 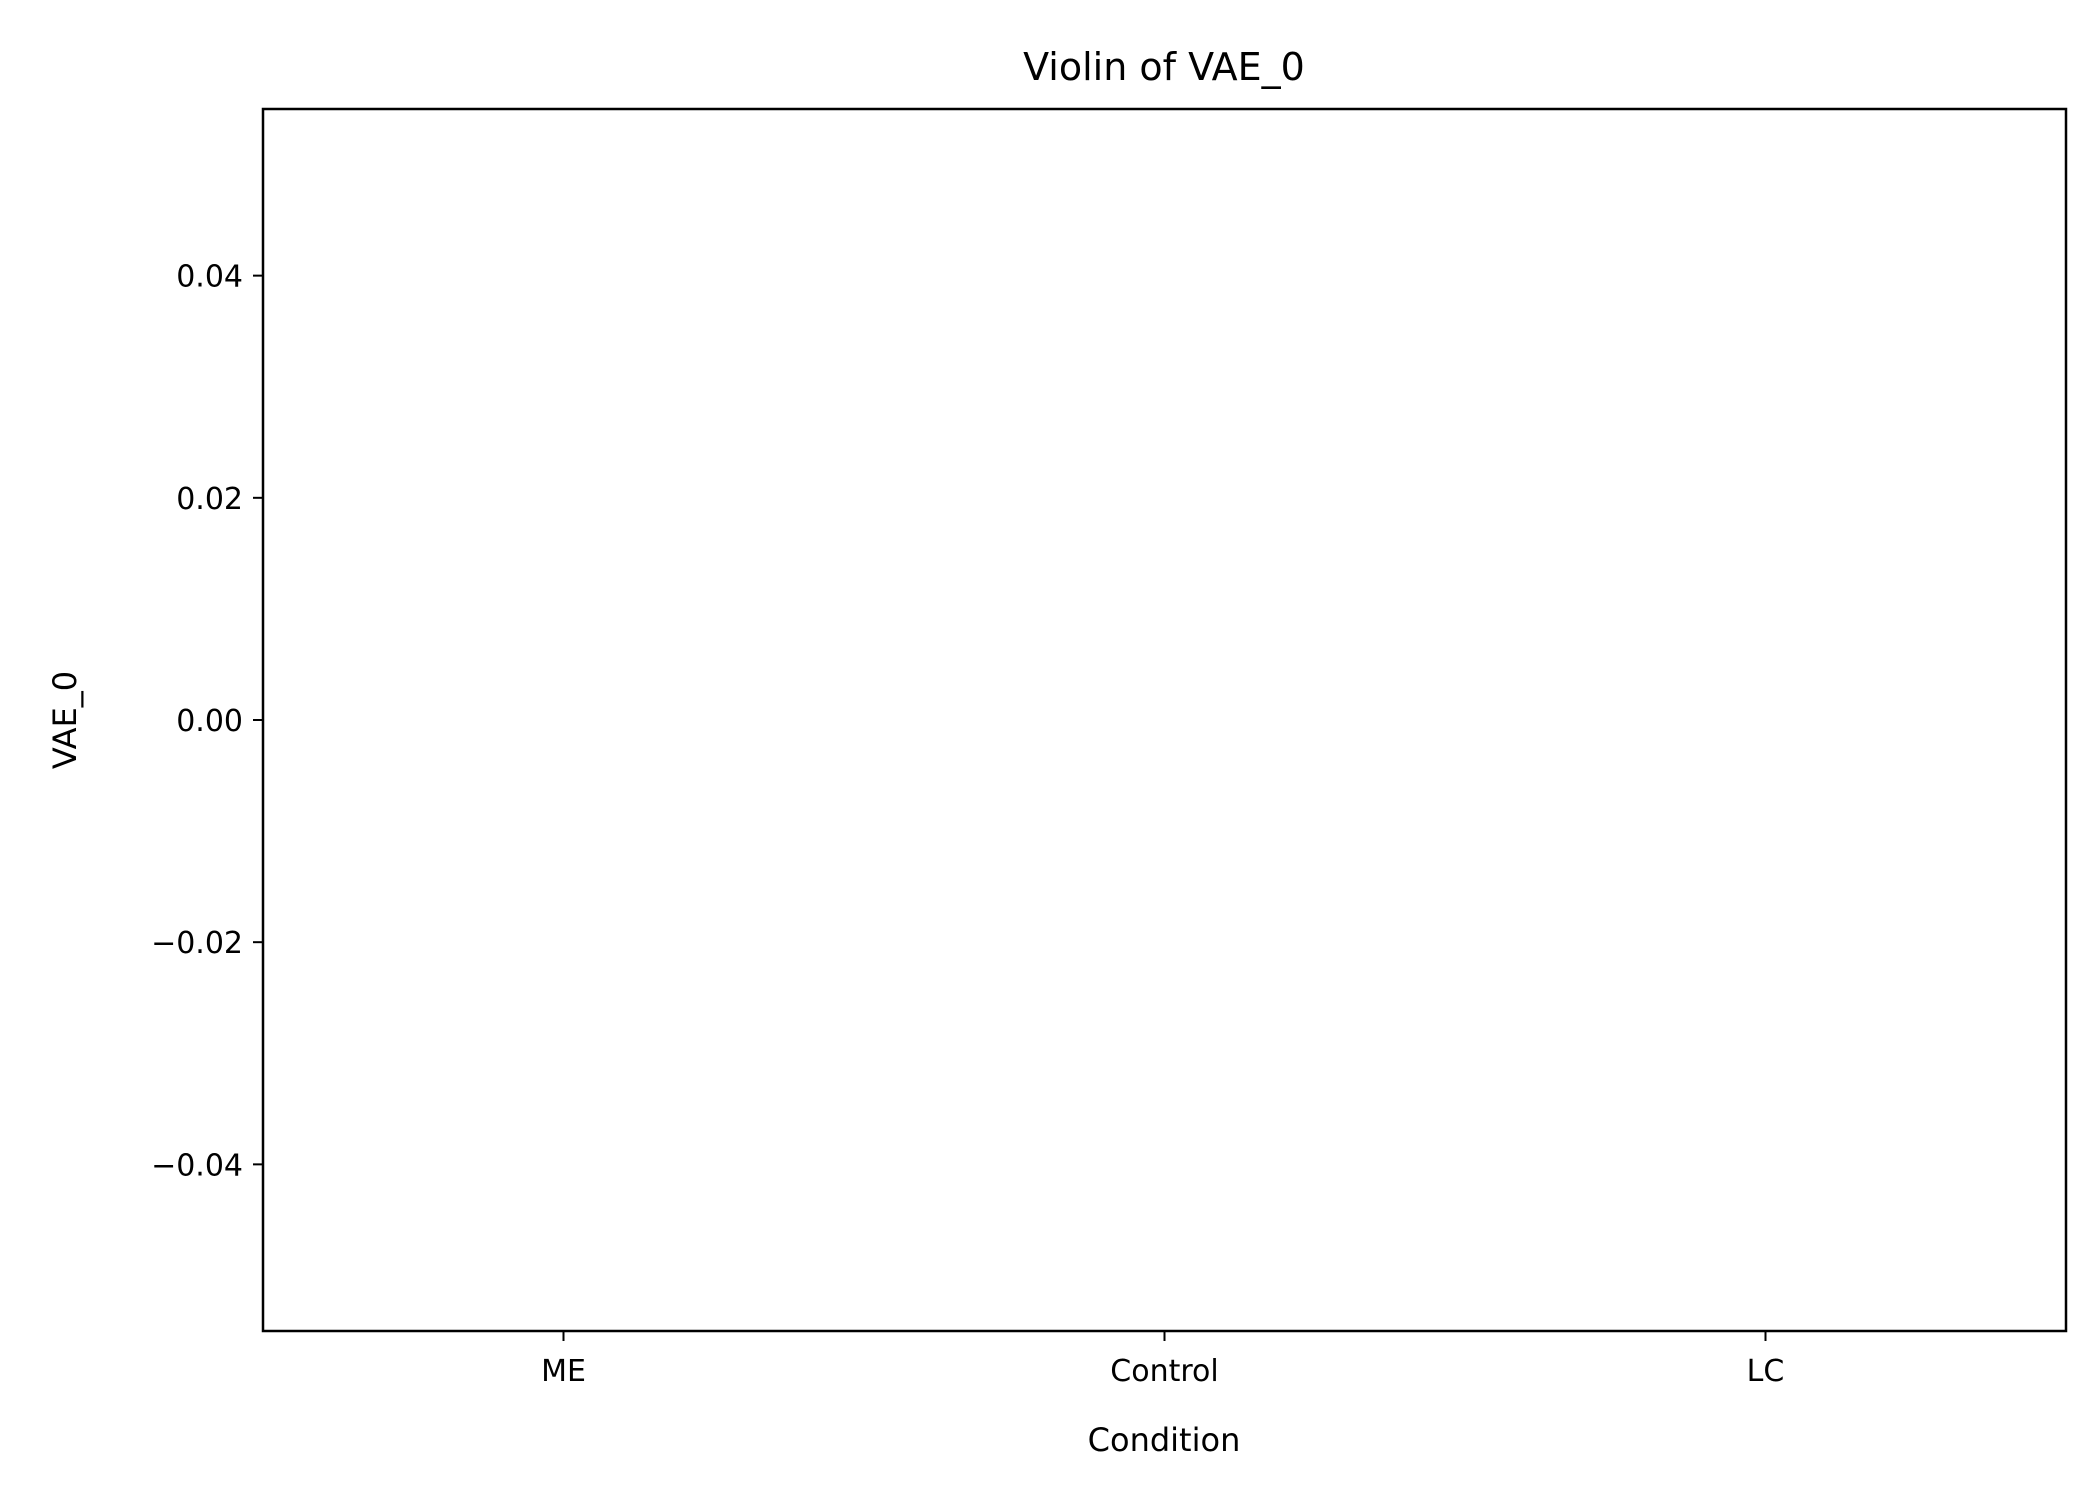 I want to click on y-tick-label: 0.00, so click(x=209, y=721).